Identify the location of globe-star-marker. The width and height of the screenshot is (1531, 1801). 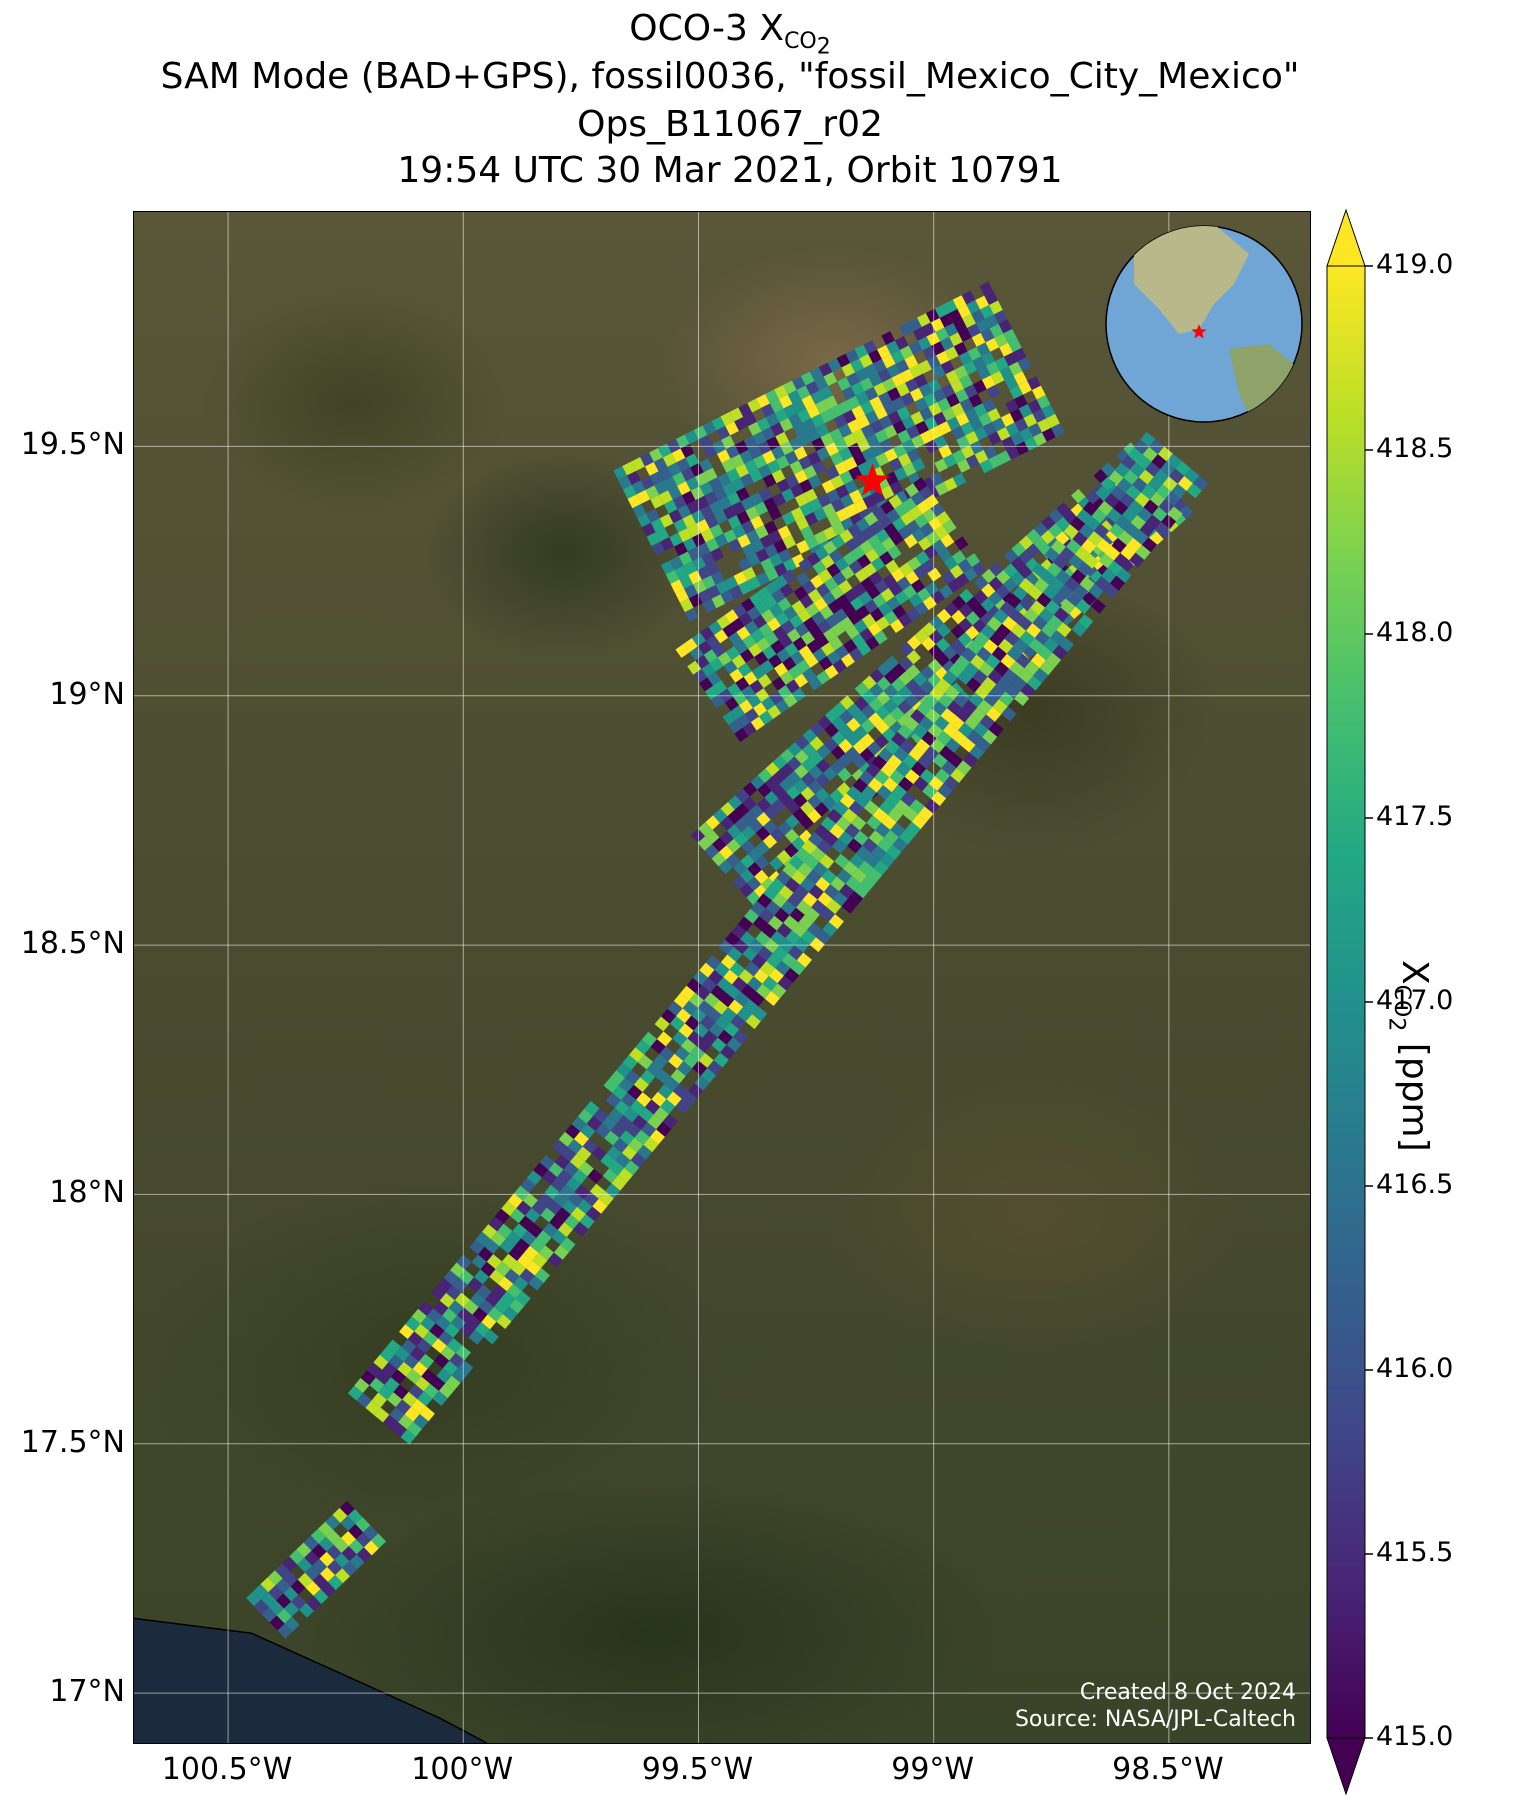
(1199, 331).